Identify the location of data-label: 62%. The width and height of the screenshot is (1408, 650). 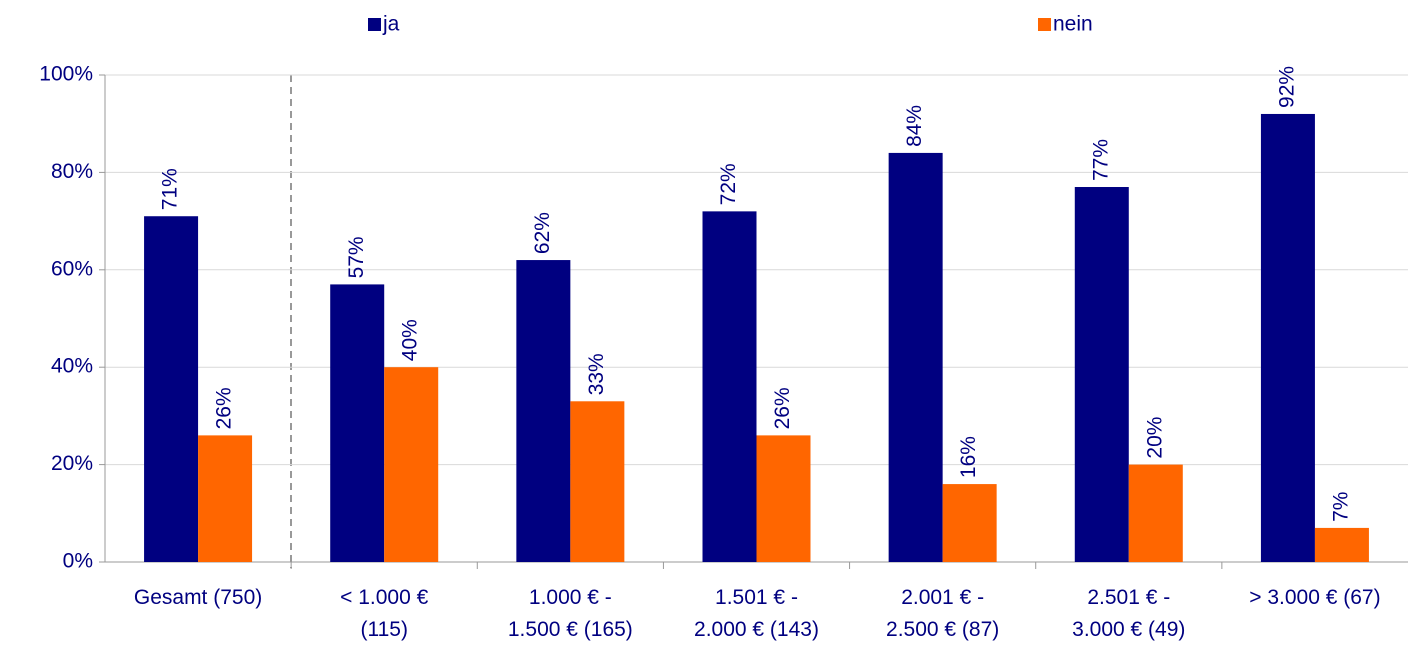
(542, 233).